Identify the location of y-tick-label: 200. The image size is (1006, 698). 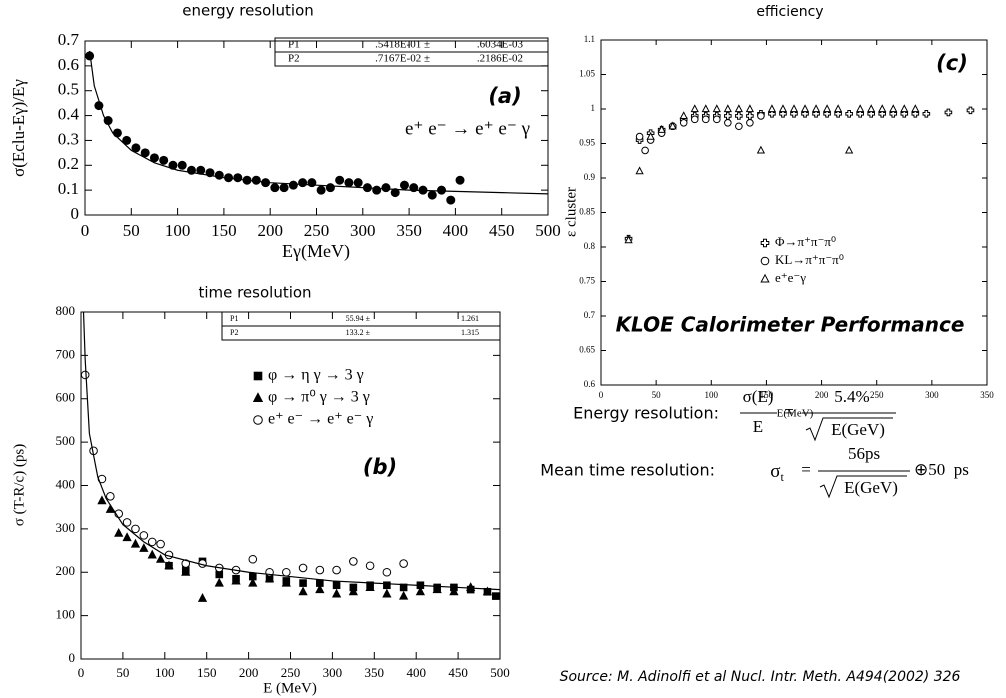
(66, 570).